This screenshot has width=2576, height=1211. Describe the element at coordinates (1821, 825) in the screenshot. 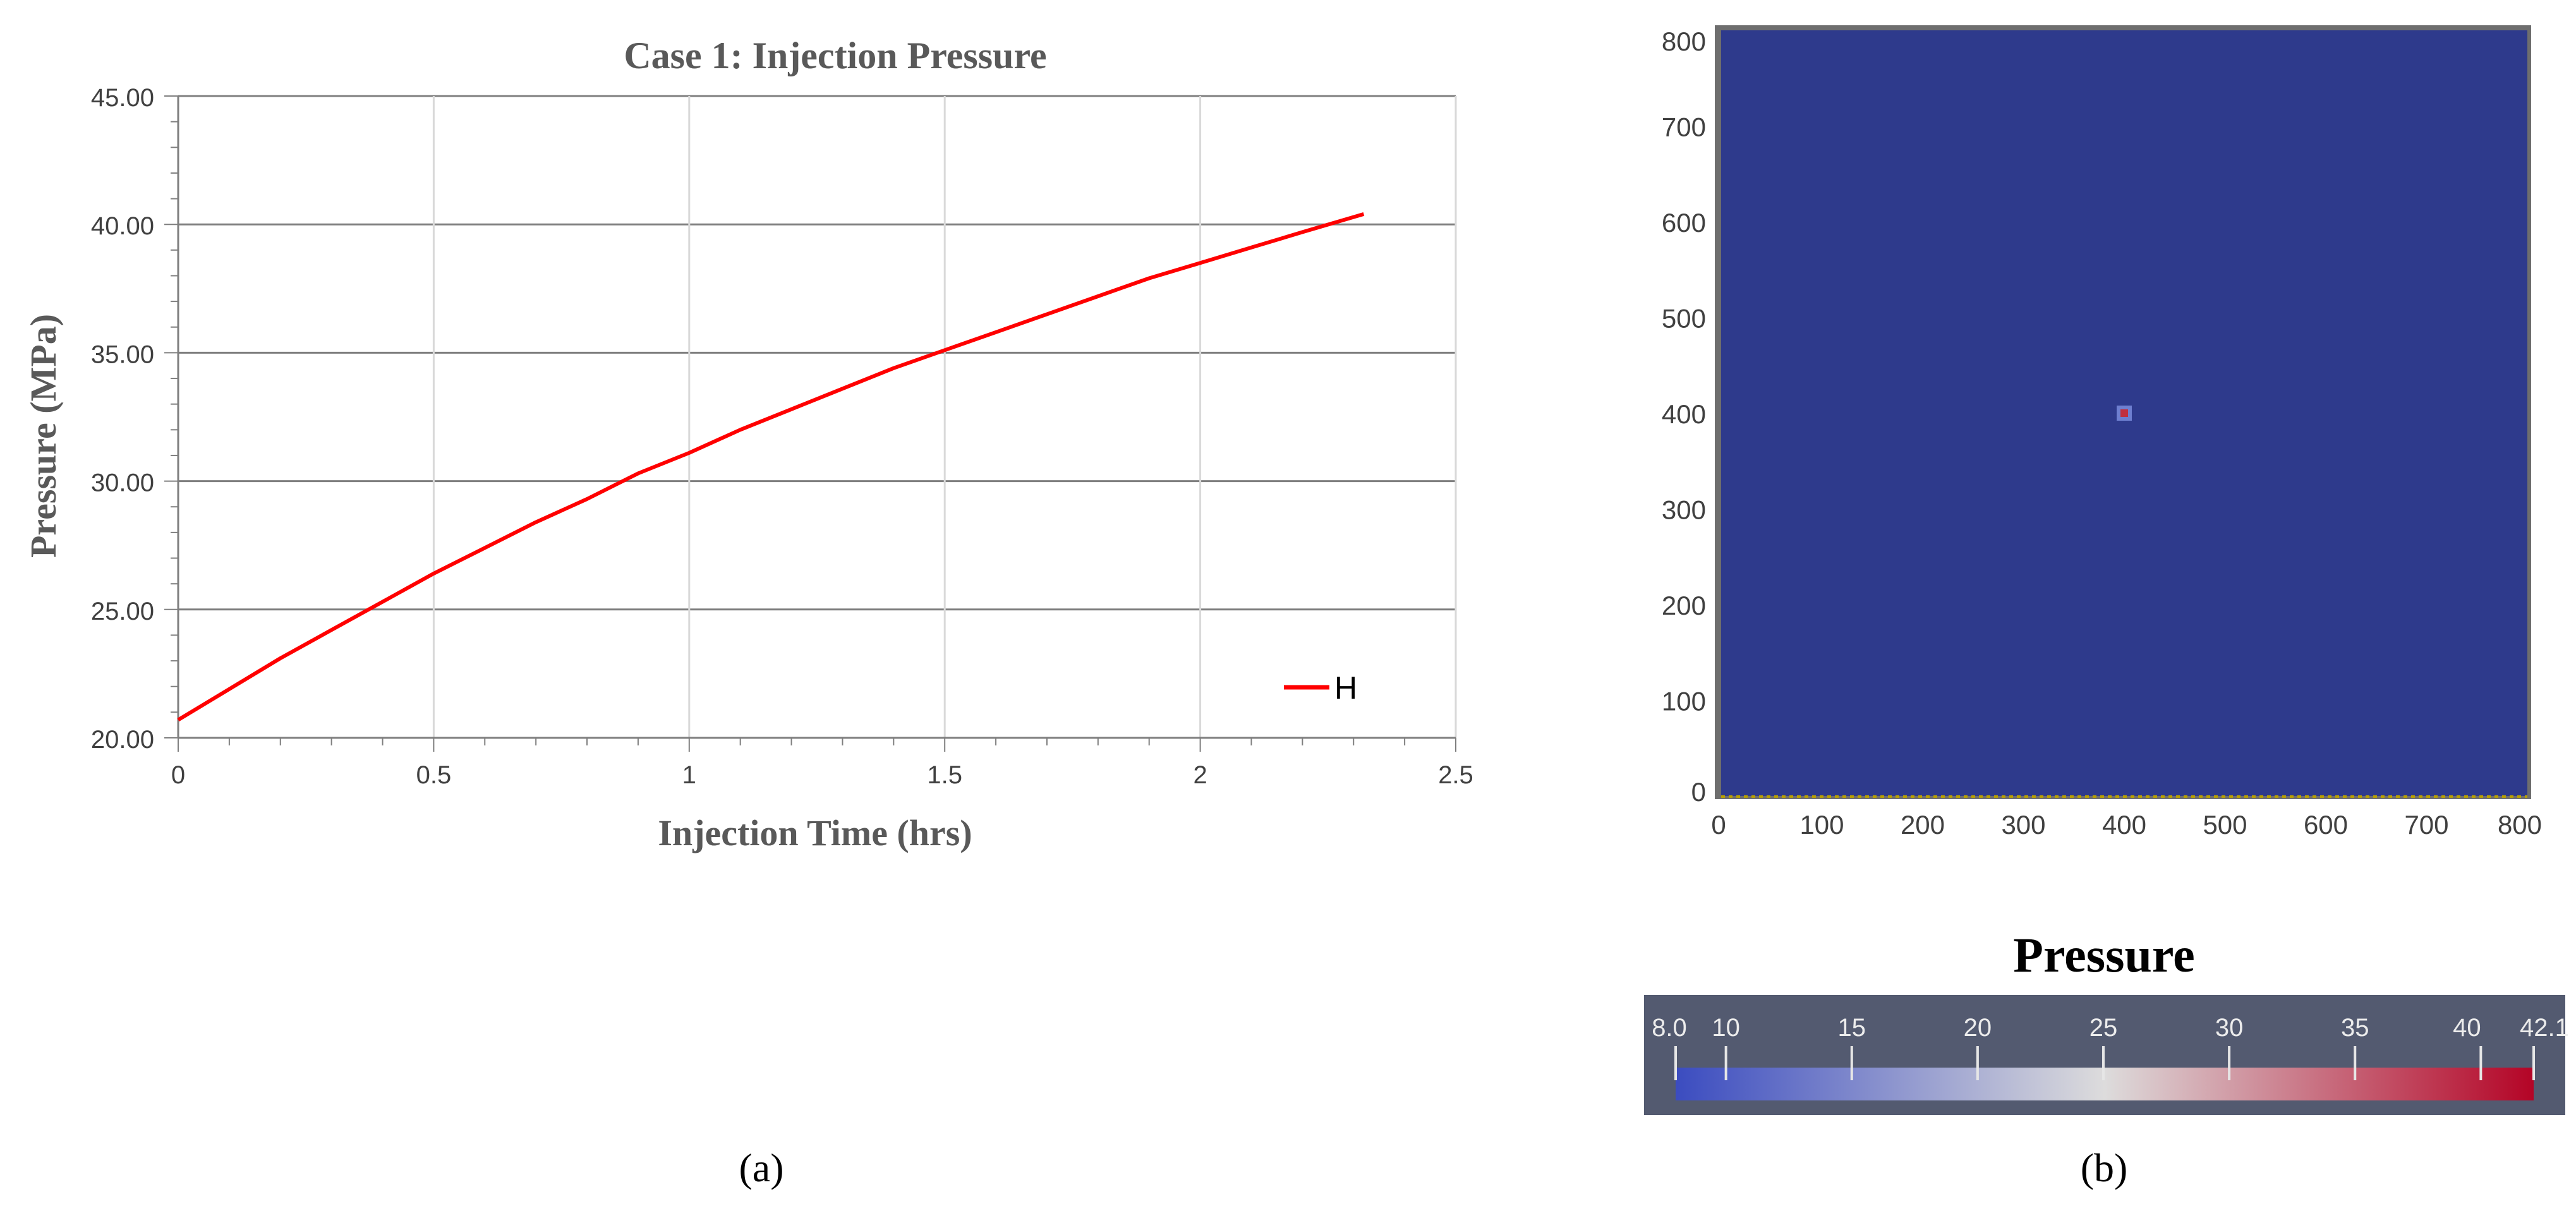

I see `x-tick-label: 100` at that location.